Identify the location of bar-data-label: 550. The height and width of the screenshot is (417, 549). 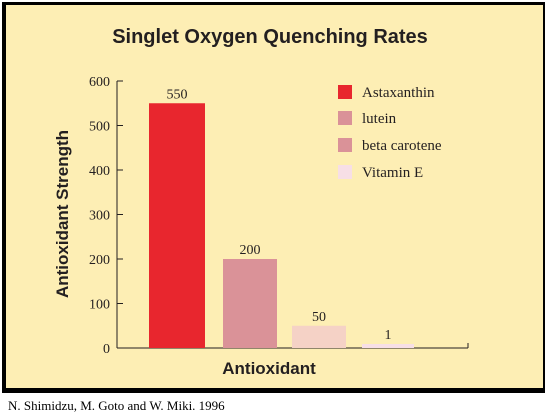
(177, 94).